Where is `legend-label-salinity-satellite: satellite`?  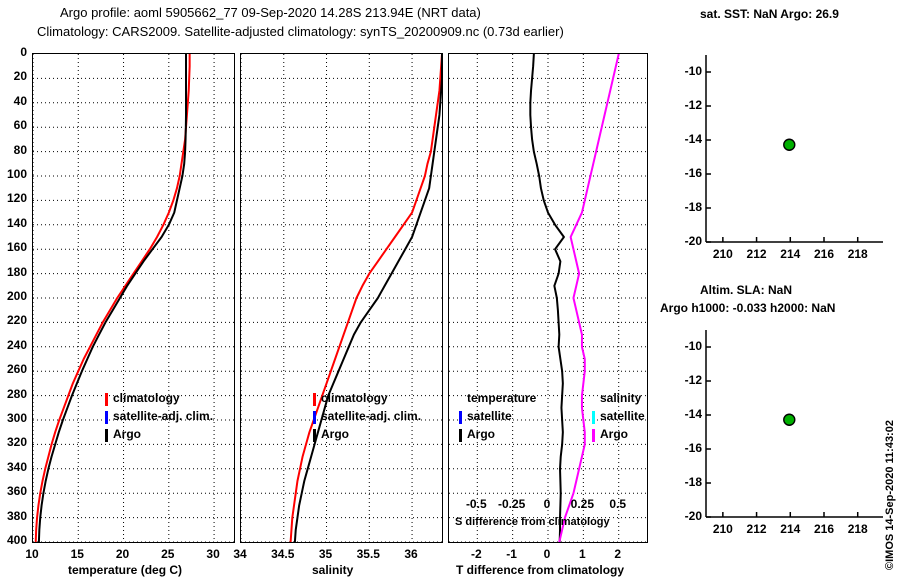
legend-label-salinity-satellite: satellite is located at coordinates (622, 416).